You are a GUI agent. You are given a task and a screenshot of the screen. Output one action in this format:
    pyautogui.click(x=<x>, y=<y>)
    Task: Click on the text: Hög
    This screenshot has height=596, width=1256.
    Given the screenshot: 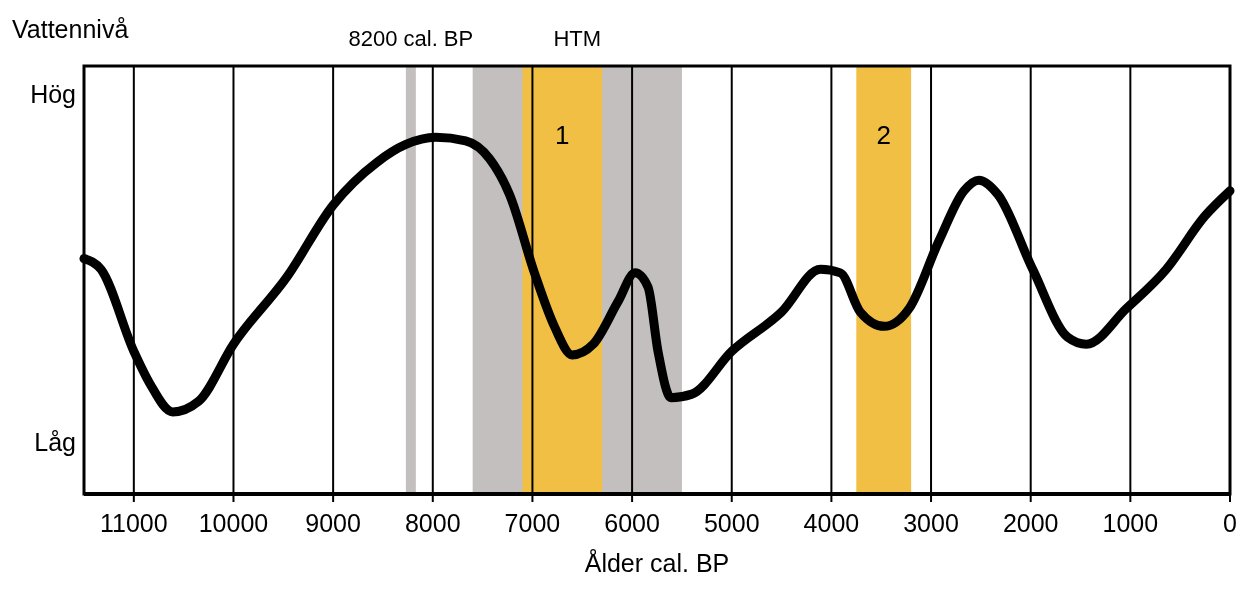 What is the action you would take?
    pyautogui.click(x=53, y=94)
    